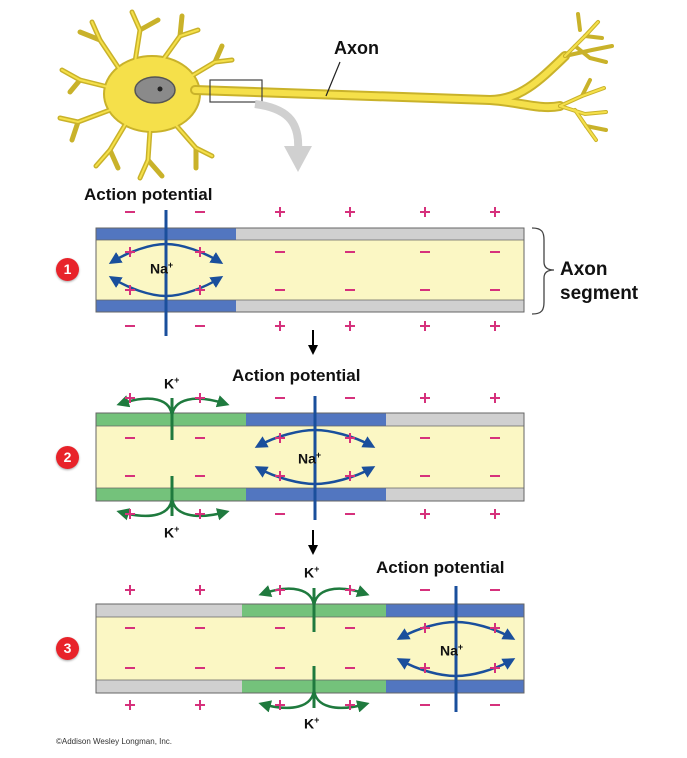  I want to click on k-ion-label-3-bottom: K+, so click(311, 723).